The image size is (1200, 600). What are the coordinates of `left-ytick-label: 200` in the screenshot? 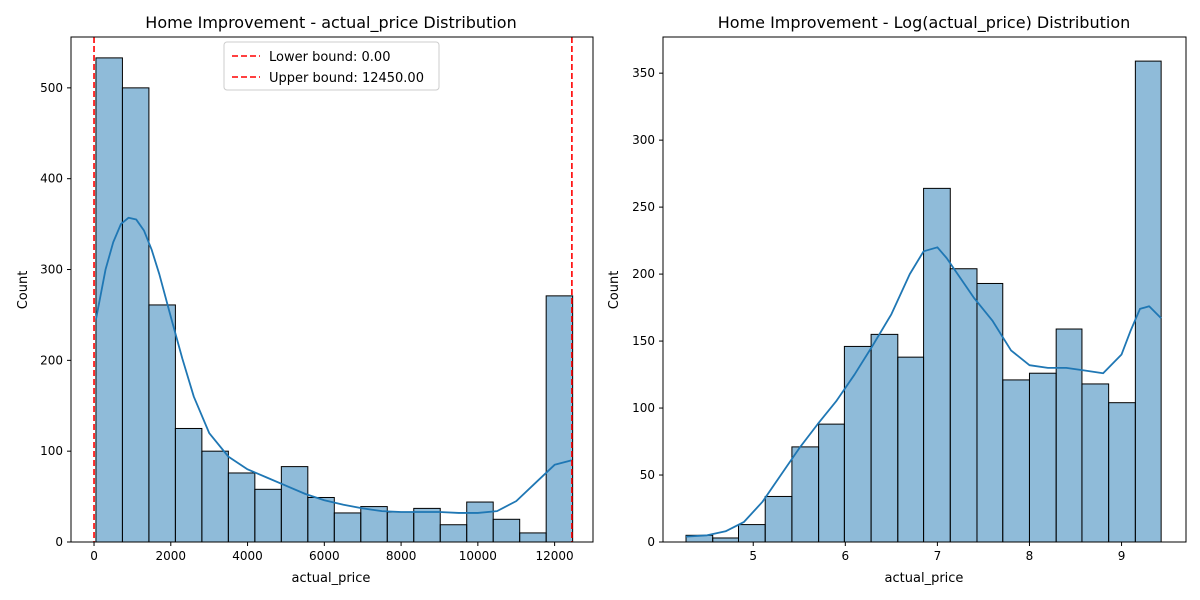 It's located at (51, 360).